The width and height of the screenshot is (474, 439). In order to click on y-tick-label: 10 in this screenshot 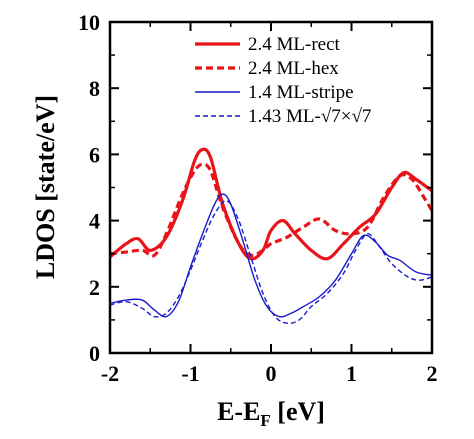, I will do `click(89, 22)`.